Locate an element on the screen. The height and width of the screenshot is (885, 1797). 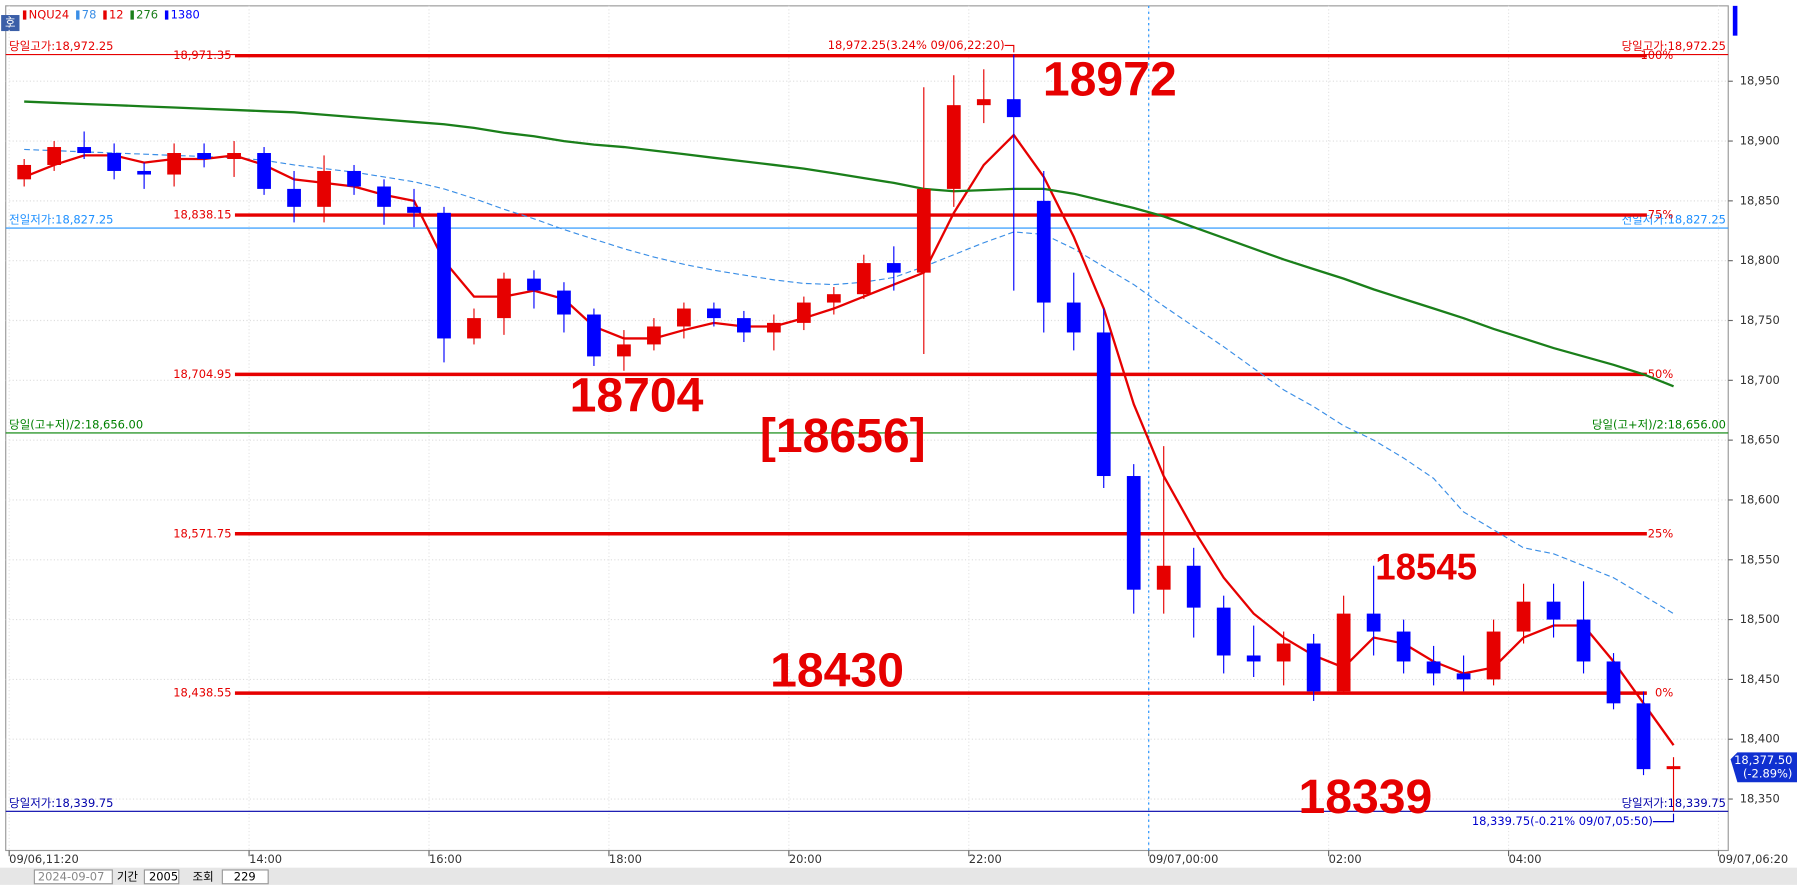
annotation: 18545 is located at coordinates (1426, 566).